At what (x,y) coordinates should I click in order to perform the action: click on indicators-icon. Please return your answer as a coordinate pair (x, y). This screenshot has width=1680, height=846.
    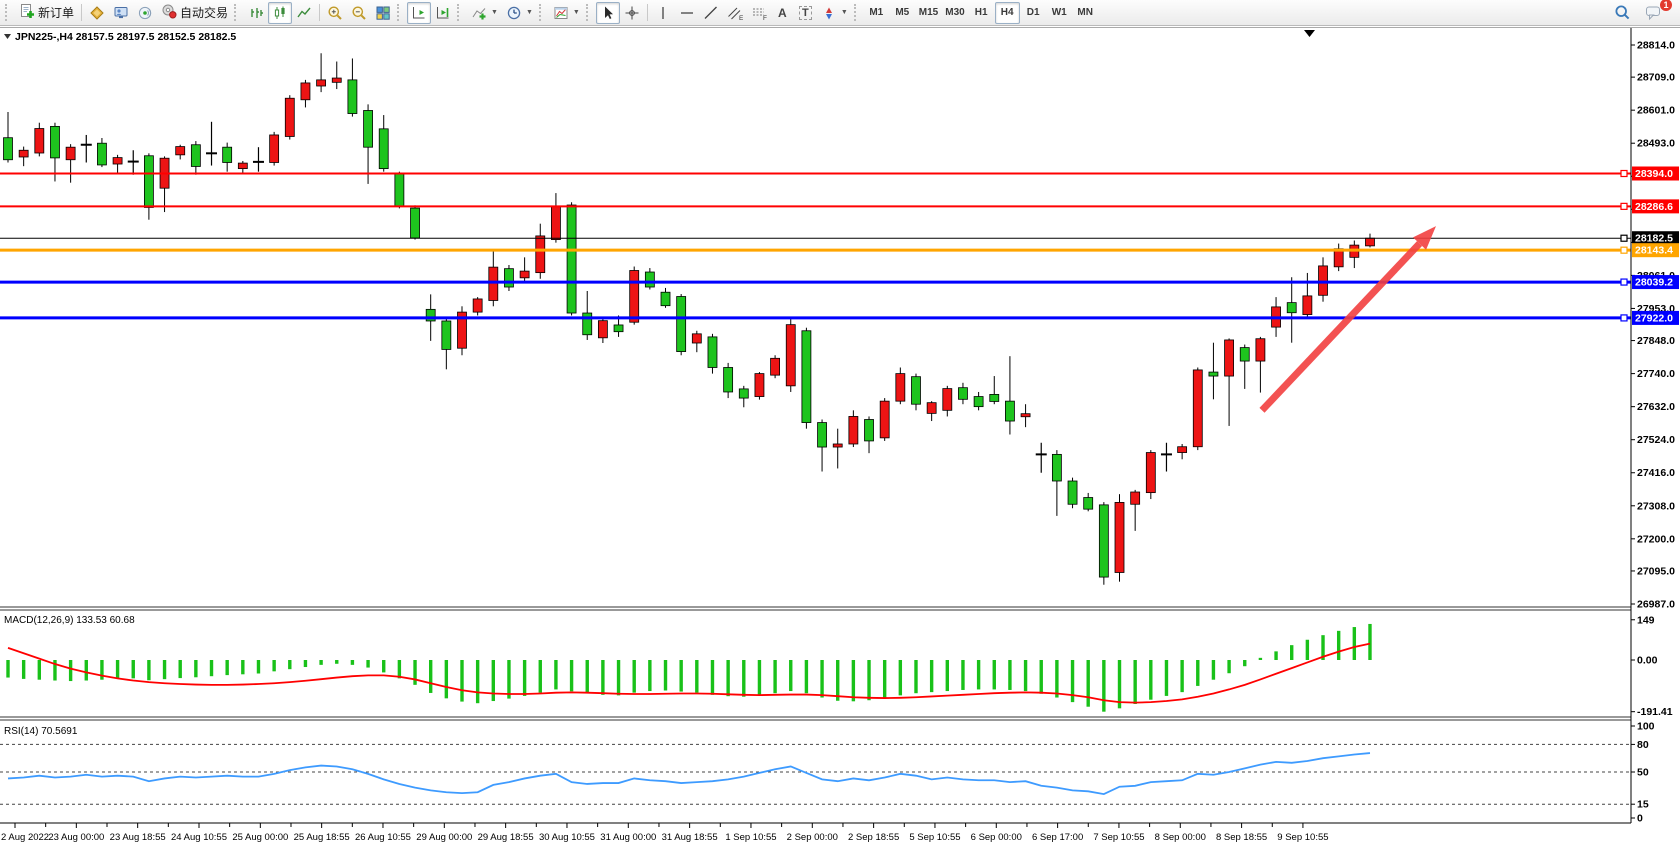
    Looking at the image, I should click on (479, 13).